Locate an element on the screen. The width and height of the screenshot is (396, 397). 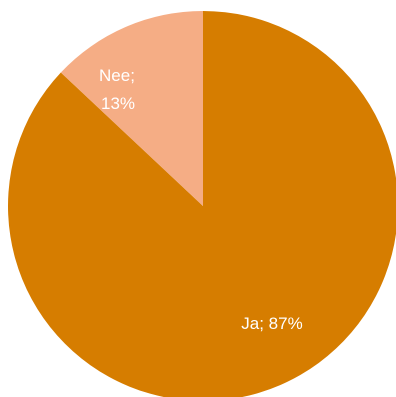
slice-label-nee-line2: 13% is located at coordinates (118, 103).